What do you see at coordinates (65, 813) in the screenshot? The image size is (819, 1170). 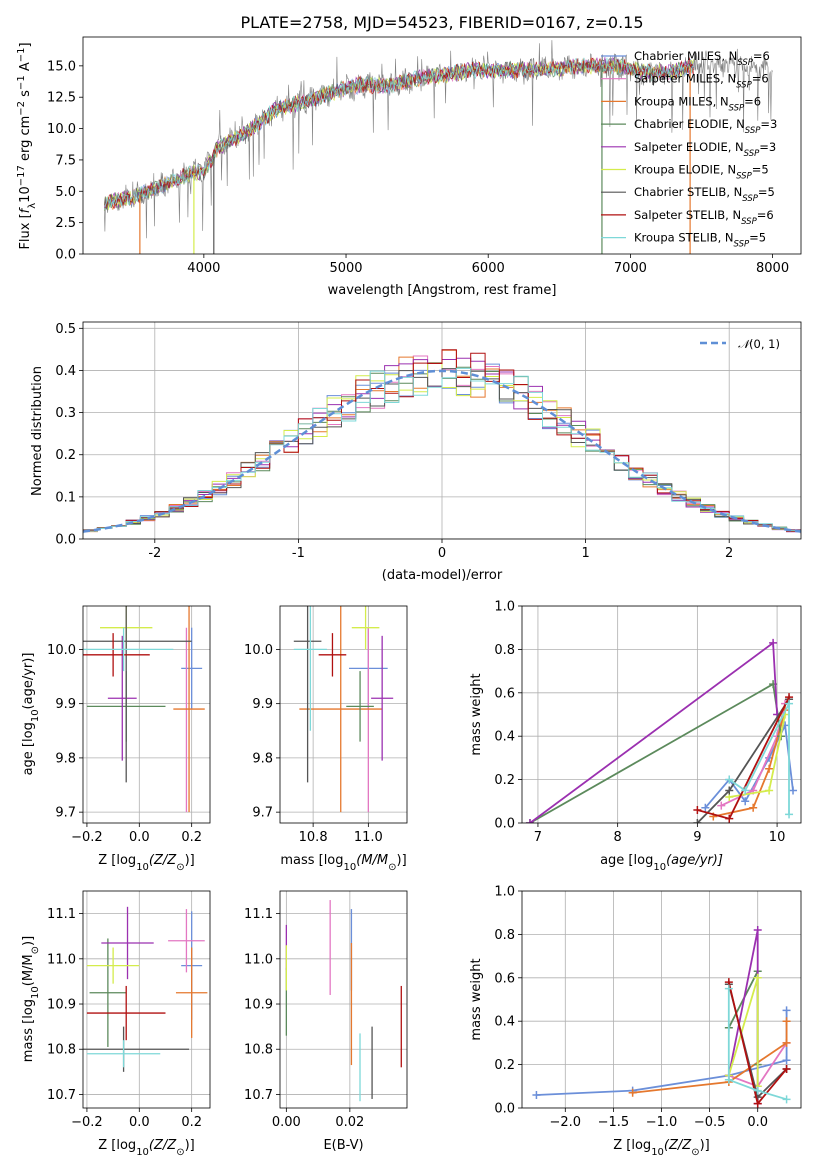 I see `y-tick-label: 9.7` at bounding box center [65, 813].